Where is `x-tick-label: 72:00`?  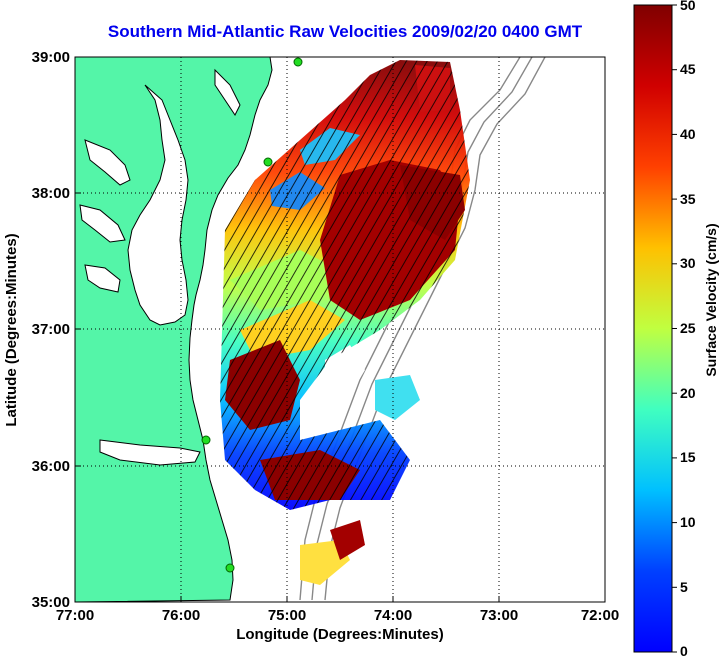
x-tick-label: 72:00 is located at coordinates (600, 615).